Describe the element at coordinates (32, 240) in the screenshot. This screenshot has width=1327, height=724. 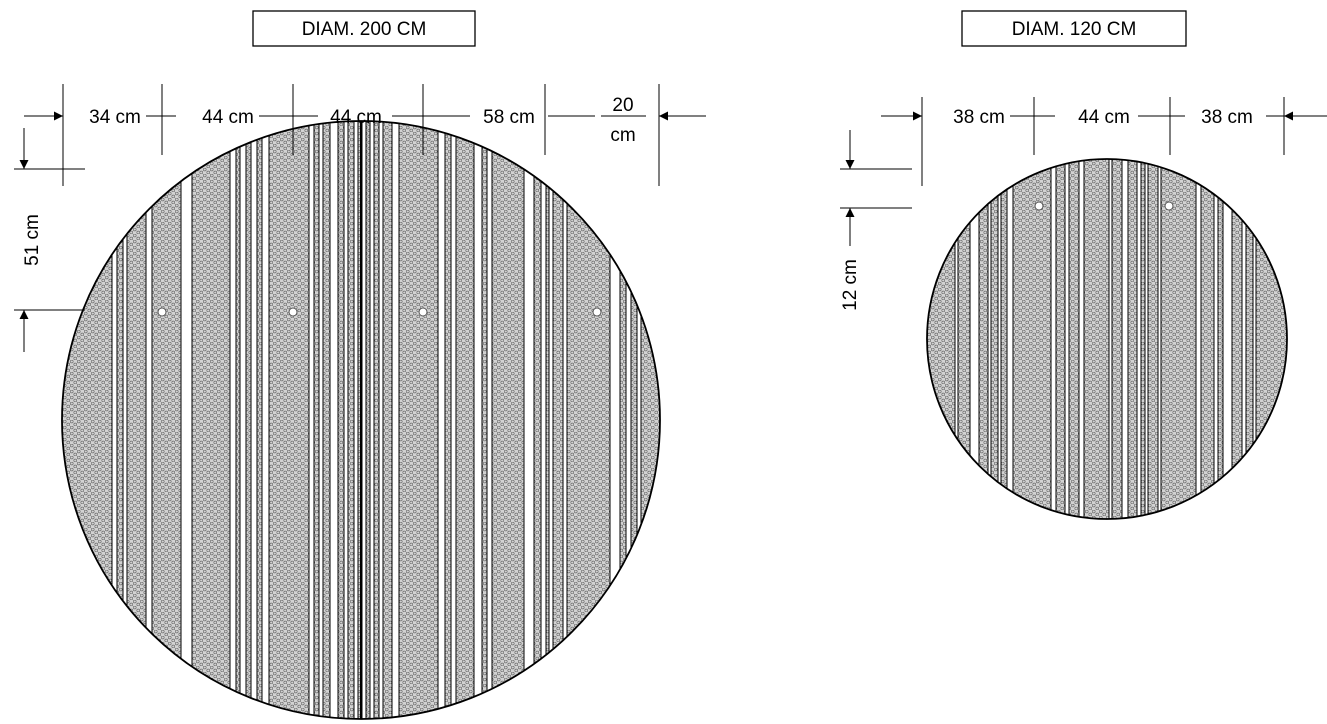
I see `large-dim-vertical: 51 cm` at that location.